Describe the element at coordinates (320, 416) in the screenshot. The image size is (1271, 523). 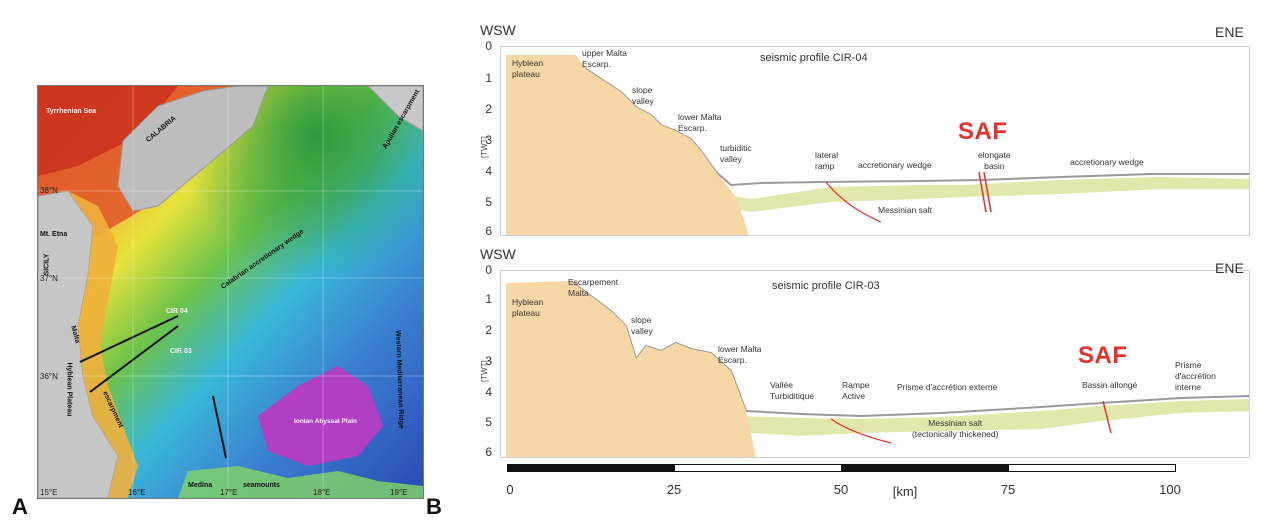
I see `ionian-abyssal-plain` at that location.